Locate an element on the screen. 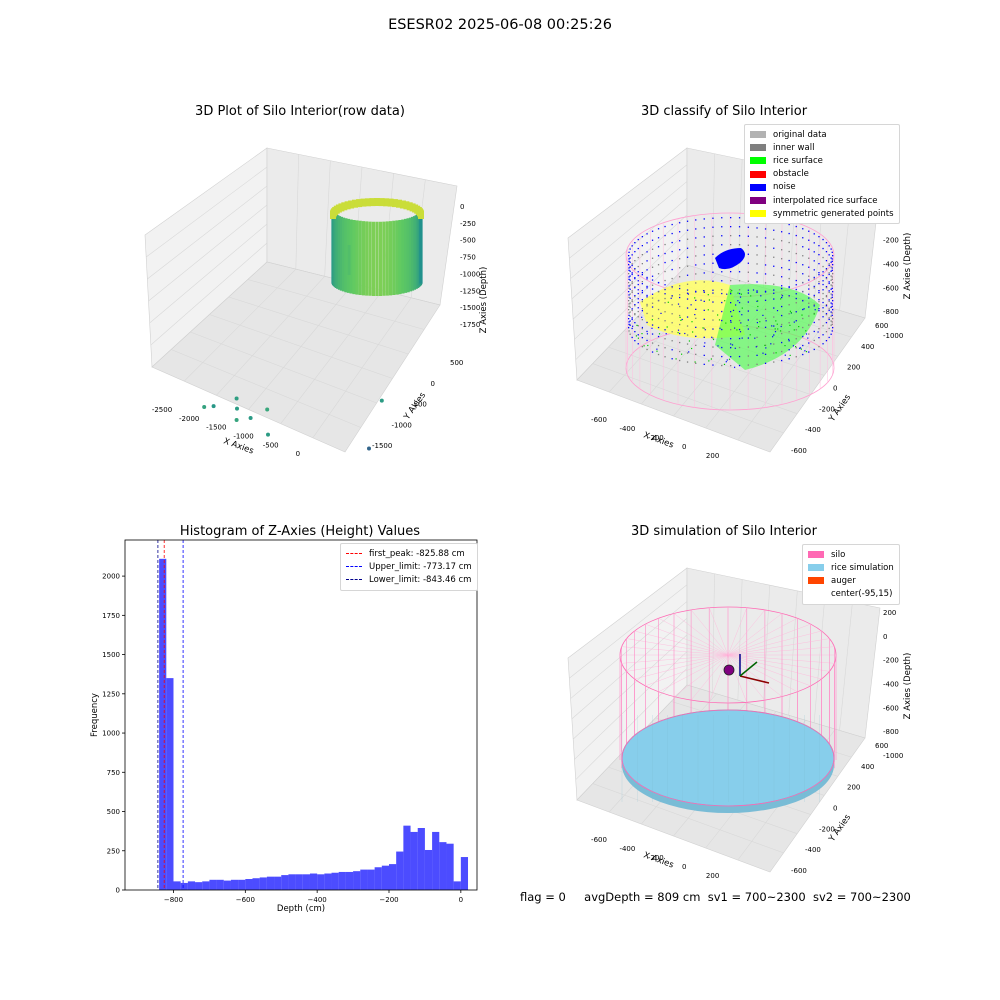  x-axis-label: Depth (cm) is located at coordinates (301, 909).